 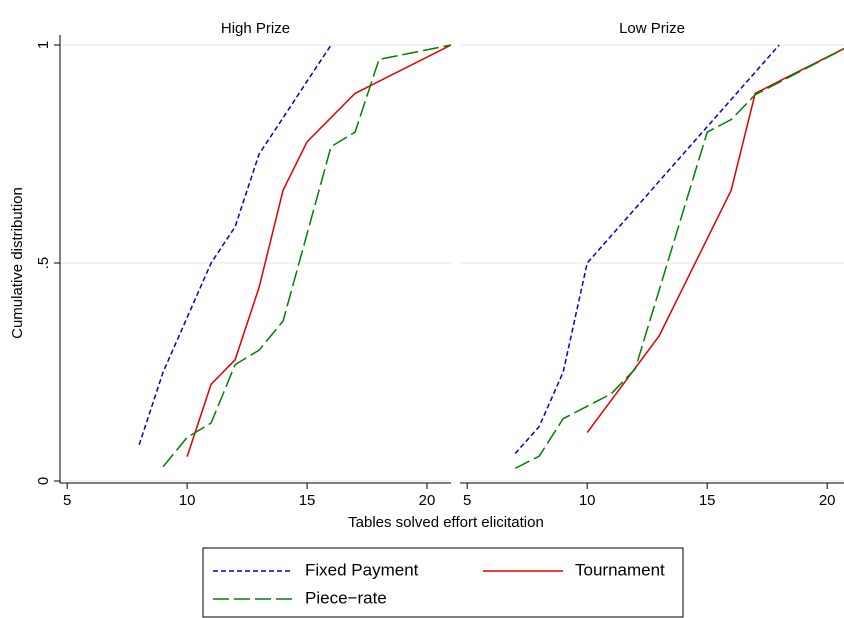 What do you see at coordinates (255, 28) in the screenshot?
I see `panel-title: High Prize` at bounding box center [255, 28].